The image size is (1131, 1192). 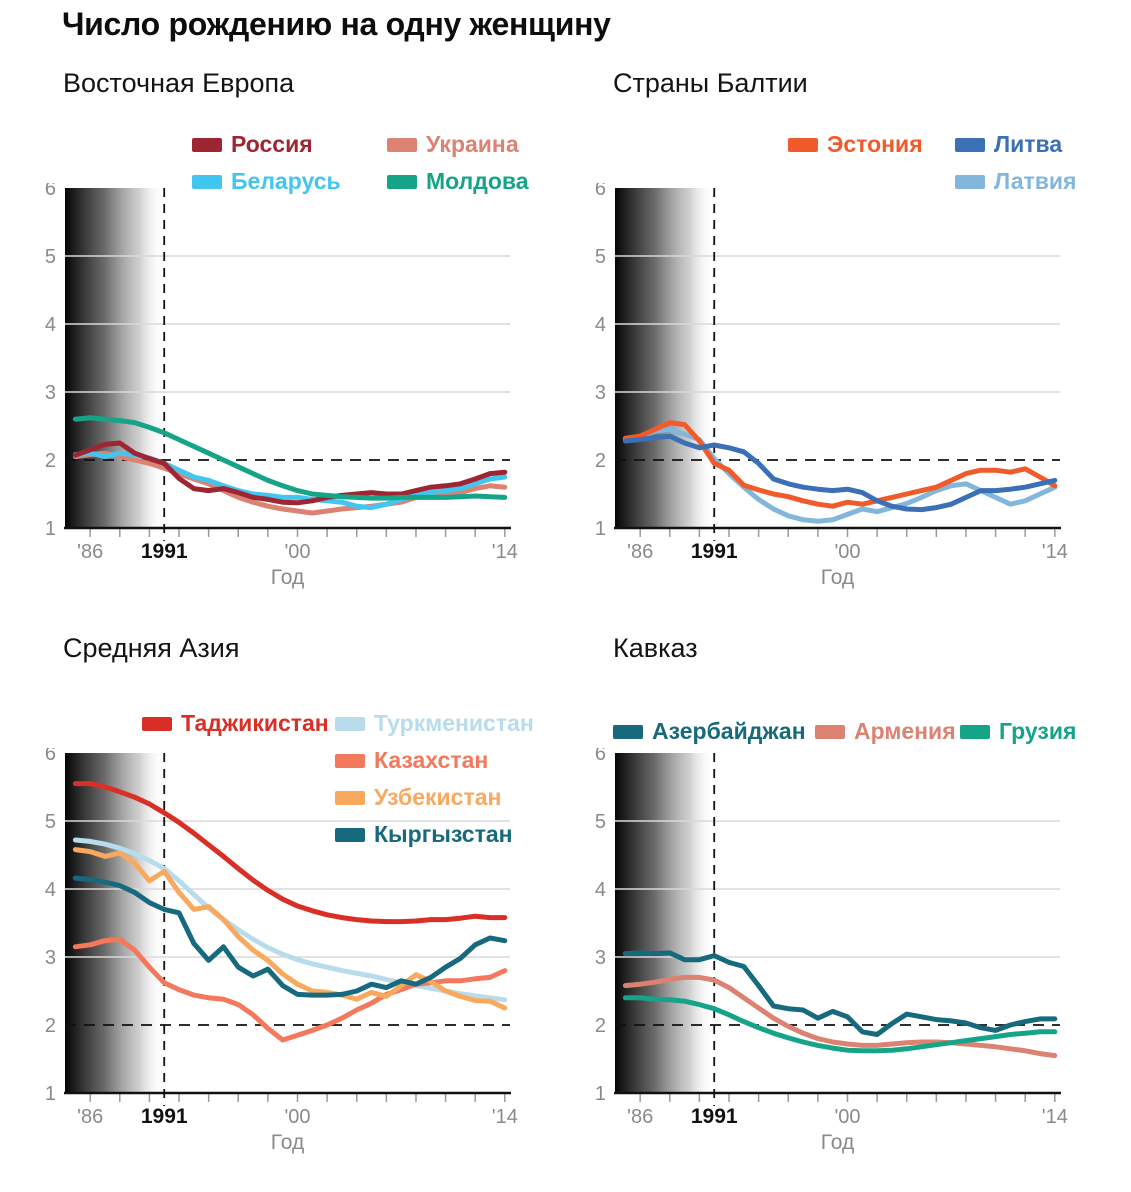 I want to click on series-line-Кыргызстан, so click(x=290, y=936).